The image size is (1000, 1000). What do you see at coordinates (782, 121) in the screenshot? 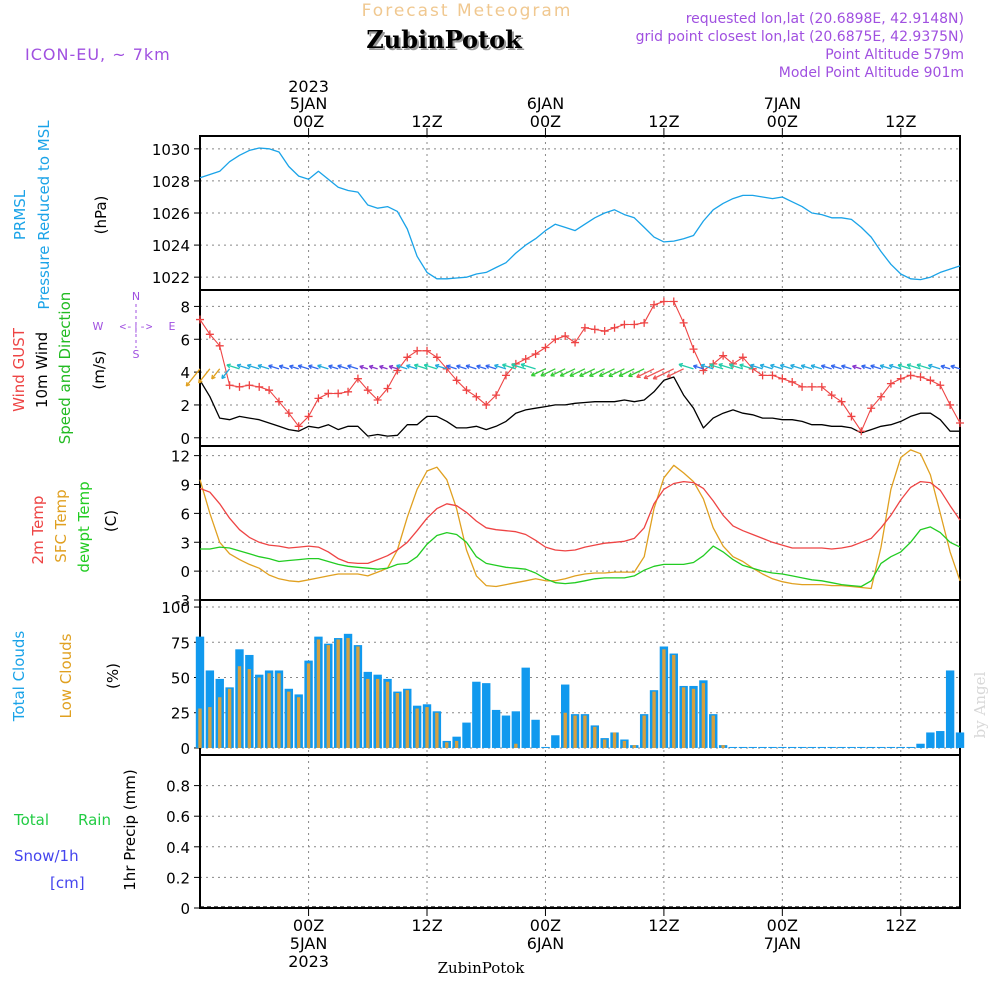
I see `top-time-label: 00Z` at bounding box center [782, 121].